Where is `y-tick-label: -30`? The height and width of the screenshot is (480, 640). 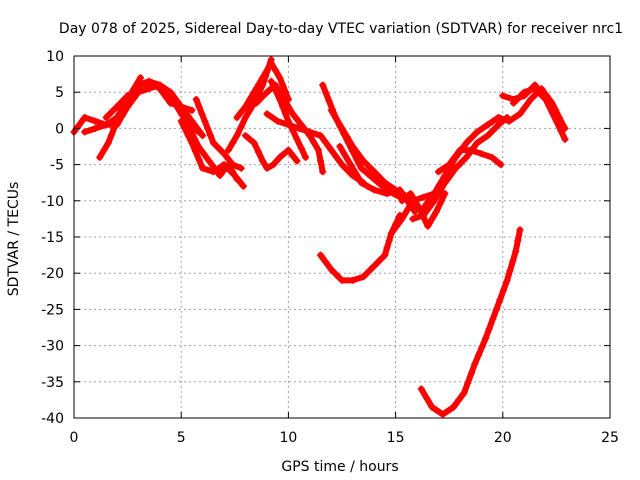 y-tick-label: -30 is located at coordinates (52, 347).